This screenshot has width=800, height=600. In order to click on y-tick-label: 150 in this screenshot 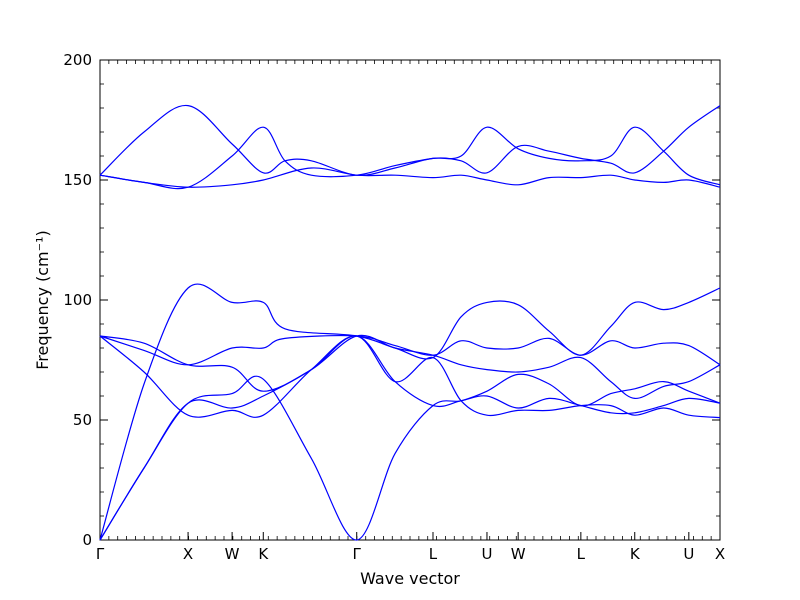, I will do `click(77, 180)`.